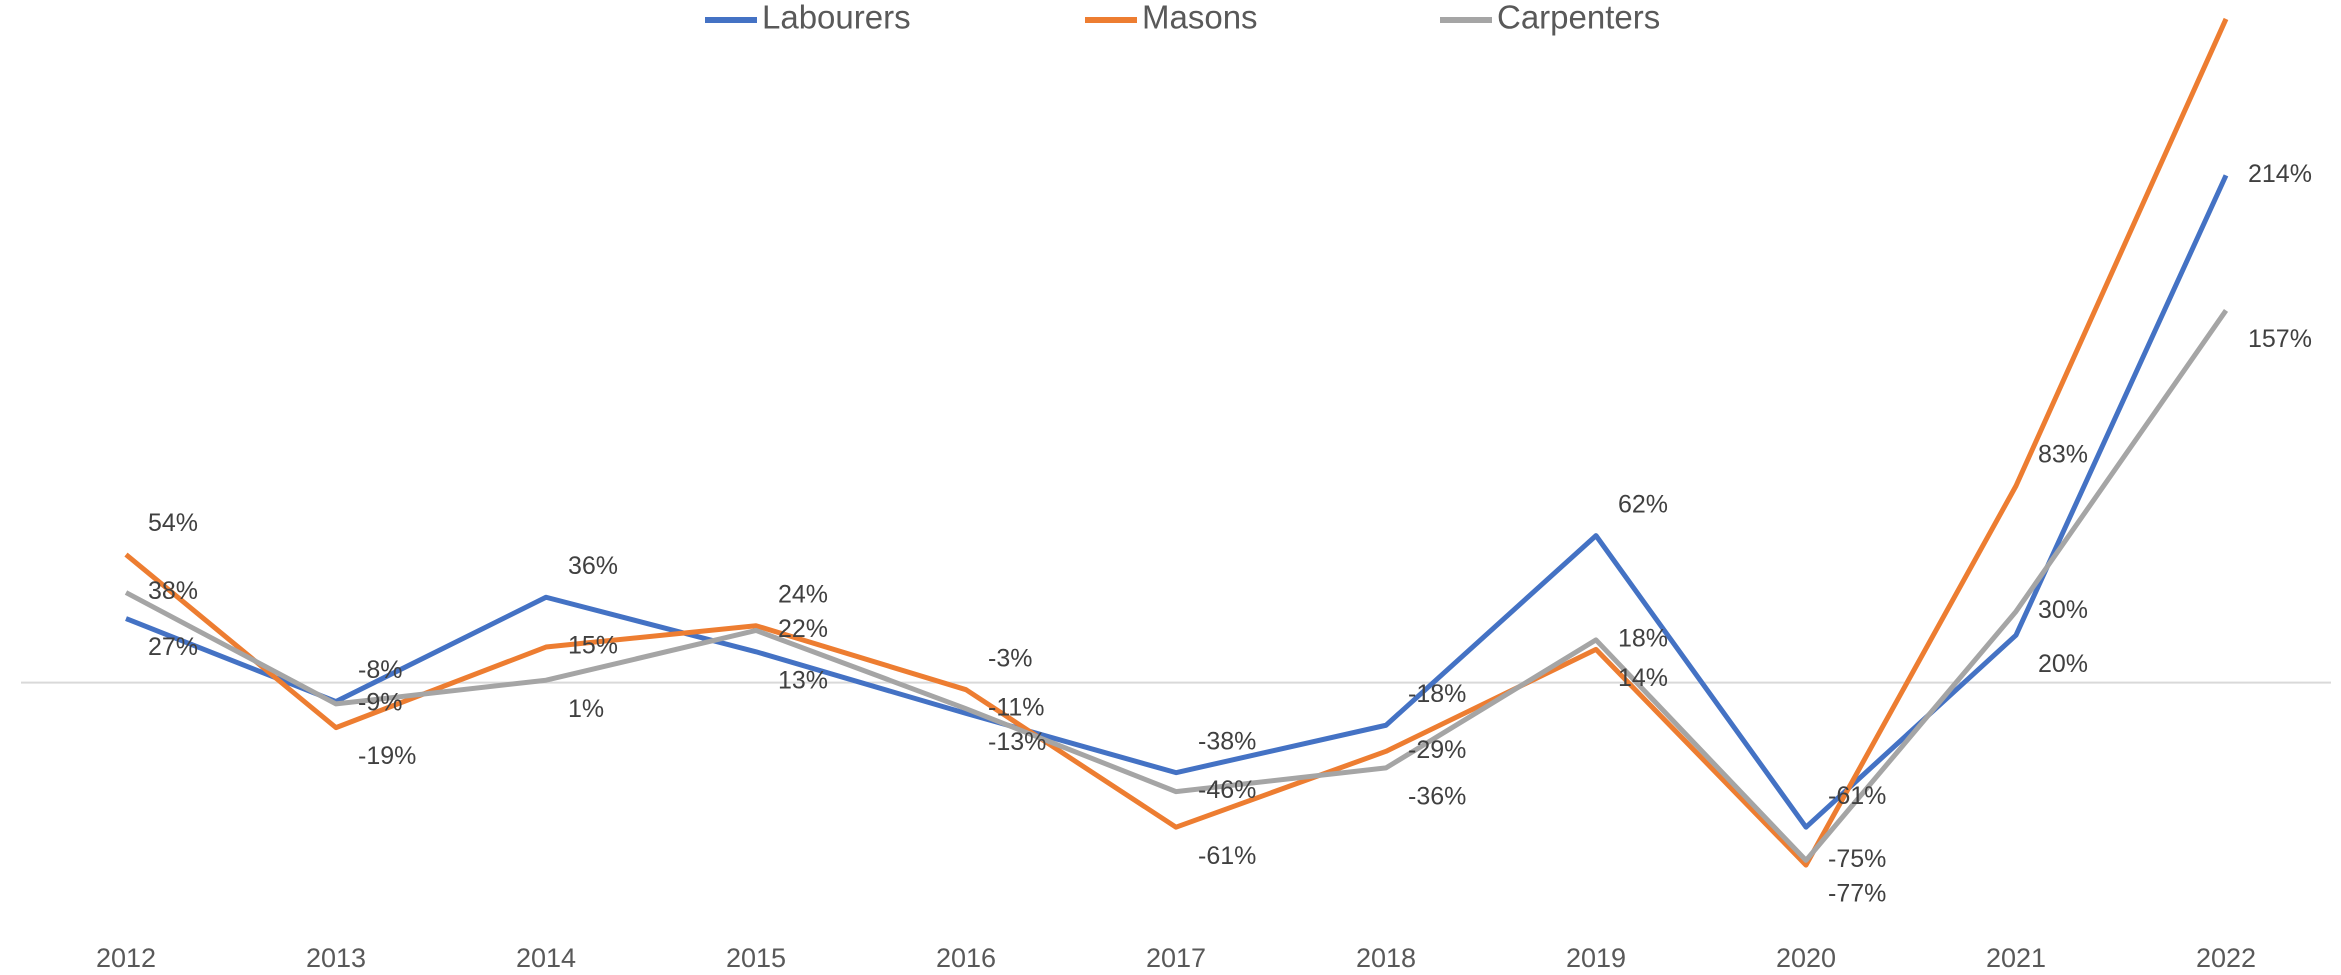 Image resolution: width=2341 pixels, height=975 pixels. I want to click on data-label: 27%, so click(173, 647).